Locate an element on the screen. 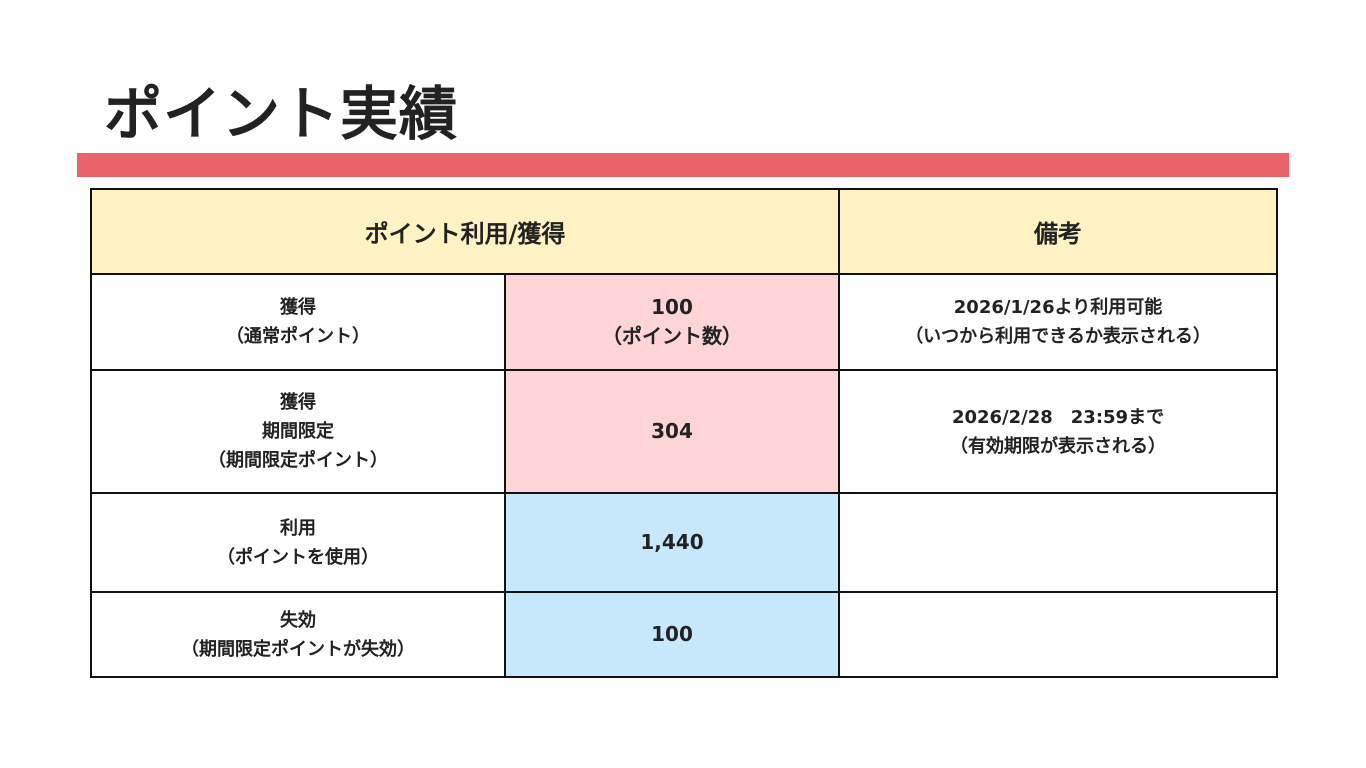  label-line: （期間限定ポイントが失効） is located at coordinates (298, 649).